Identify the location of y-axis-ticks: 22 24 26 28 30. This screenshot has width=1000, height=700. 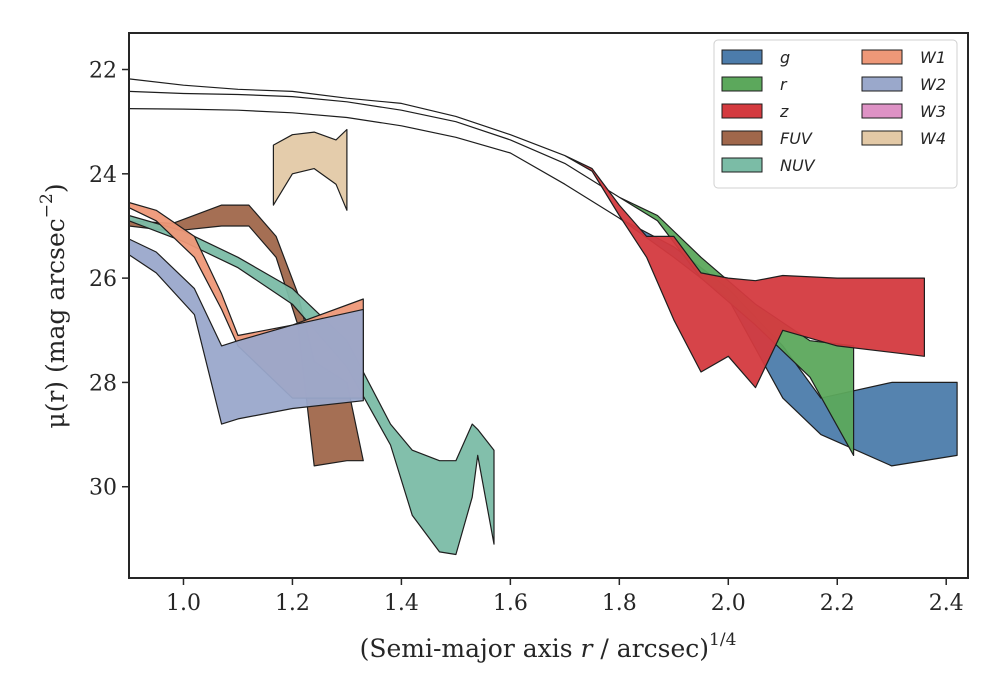
(109, 280).